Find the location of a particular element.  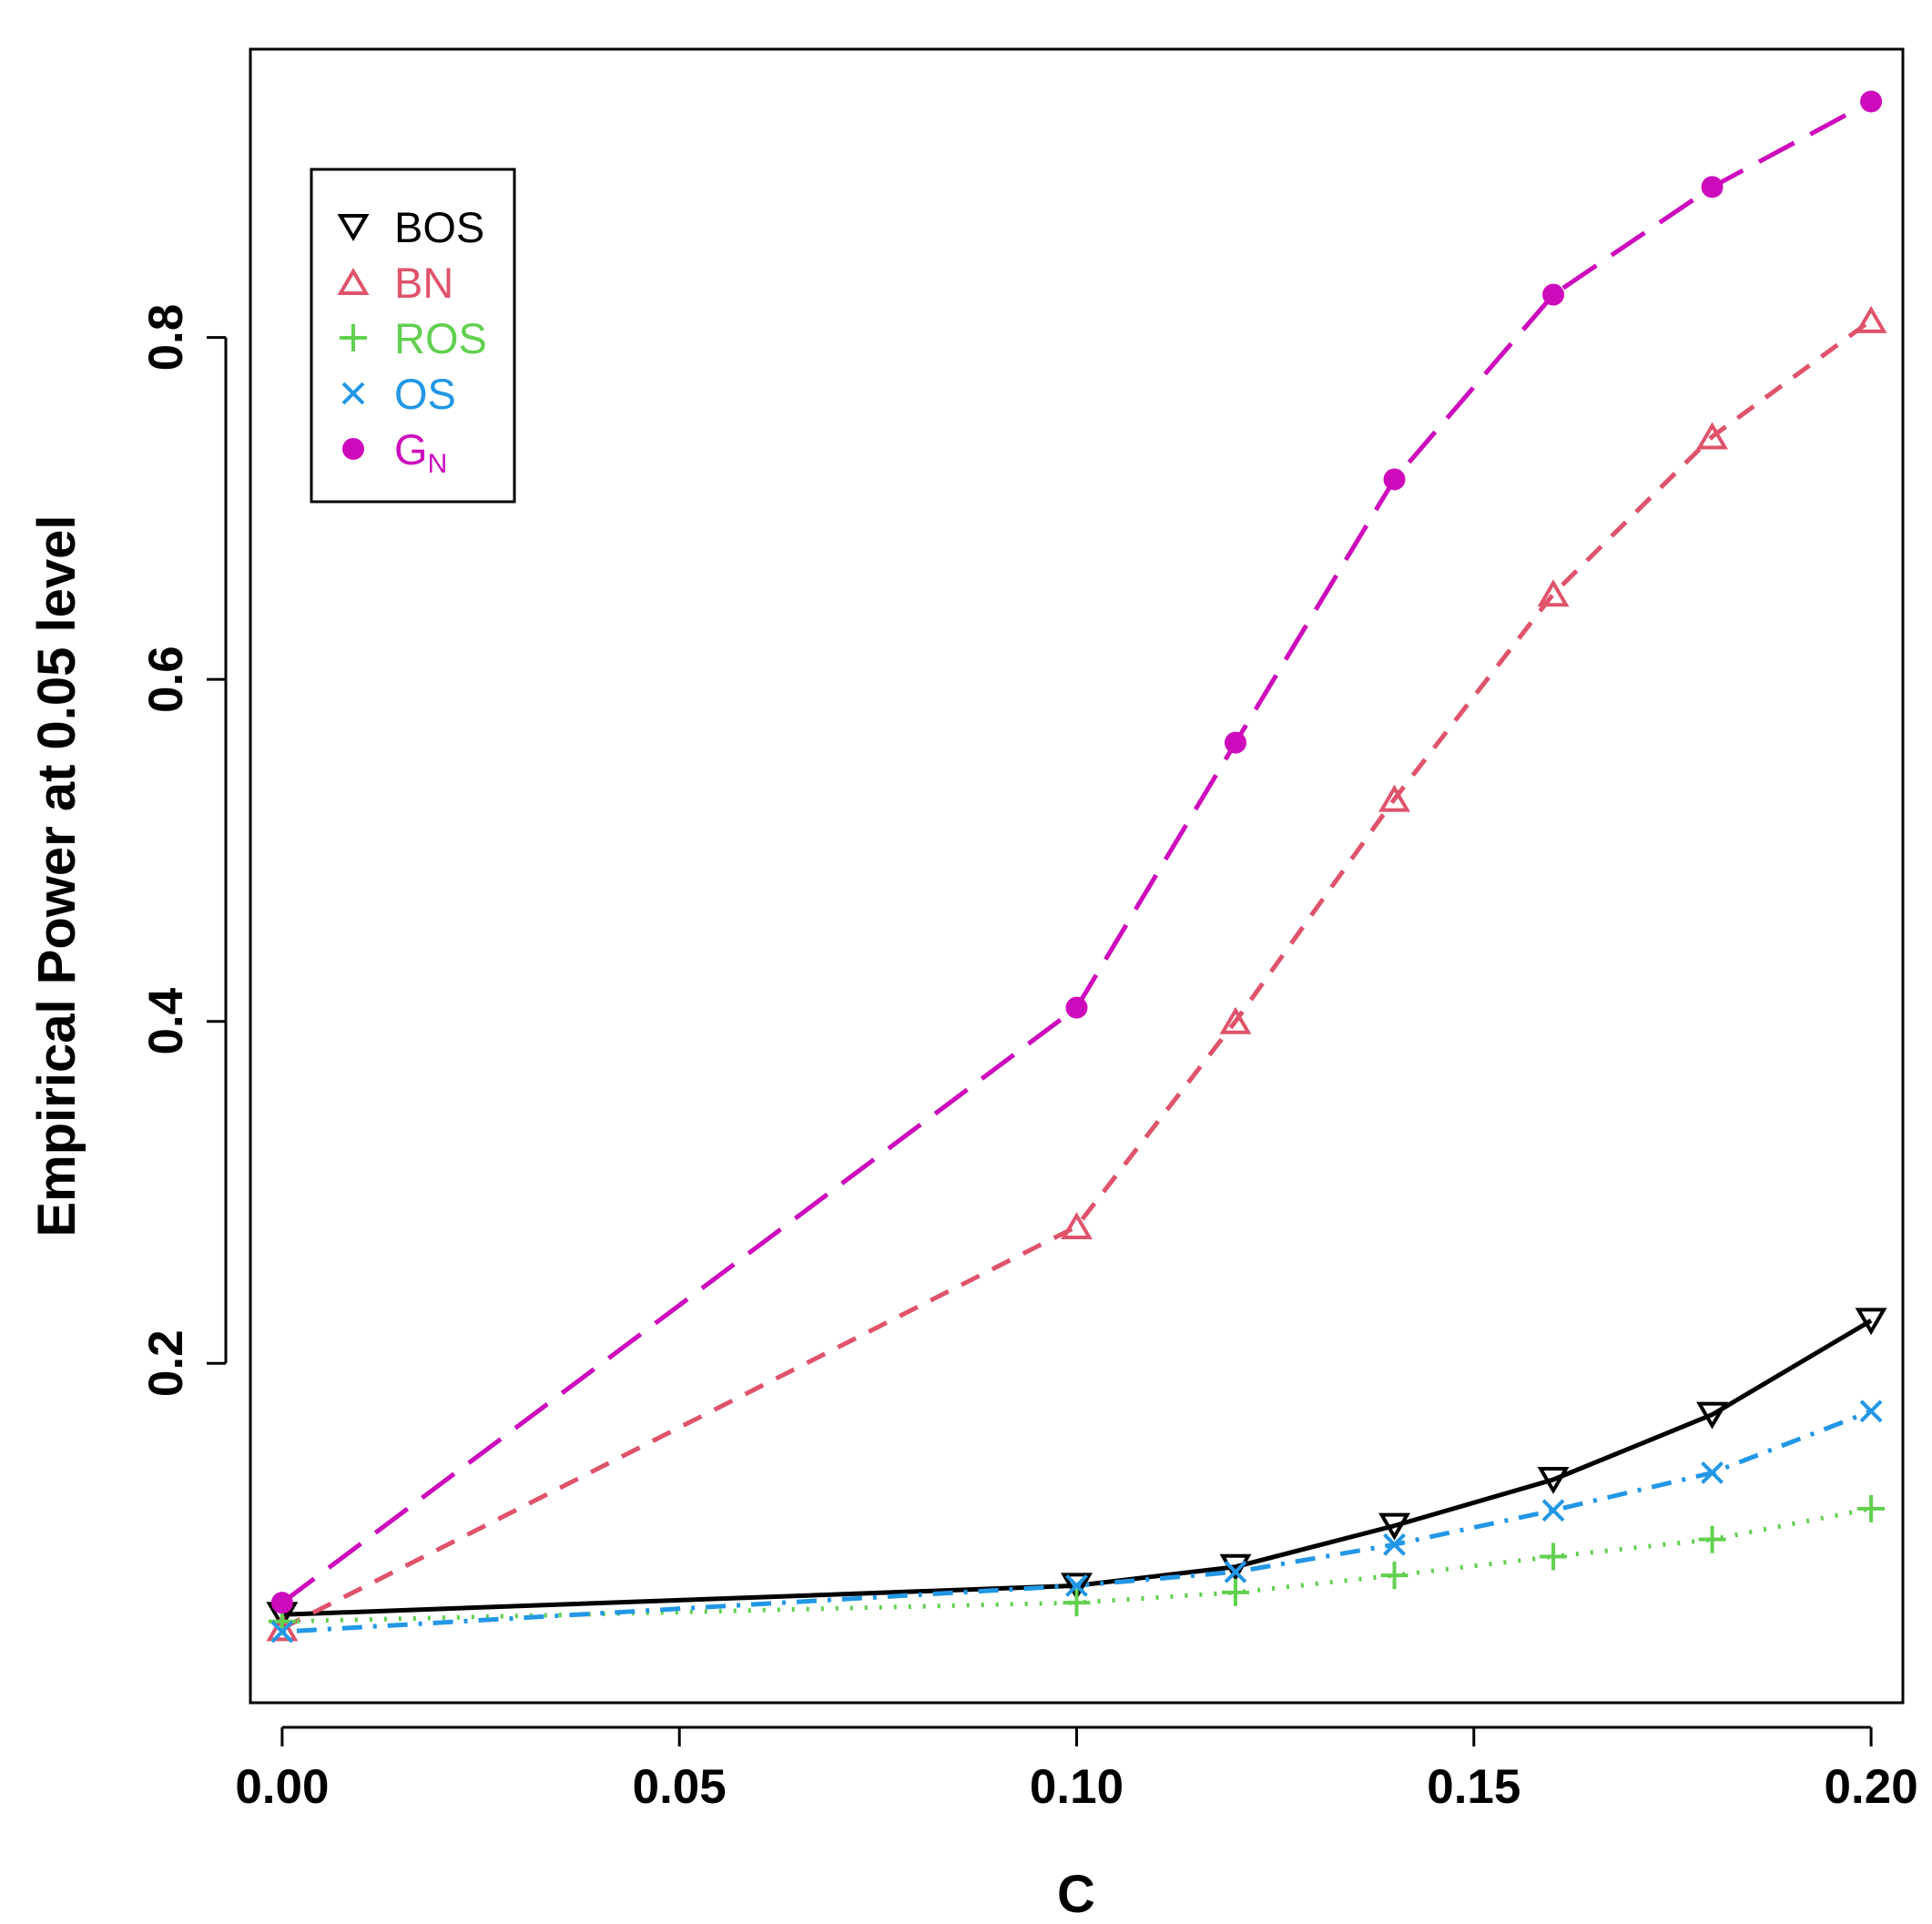

legend-marker-bos is located at coordinates (353, 228).